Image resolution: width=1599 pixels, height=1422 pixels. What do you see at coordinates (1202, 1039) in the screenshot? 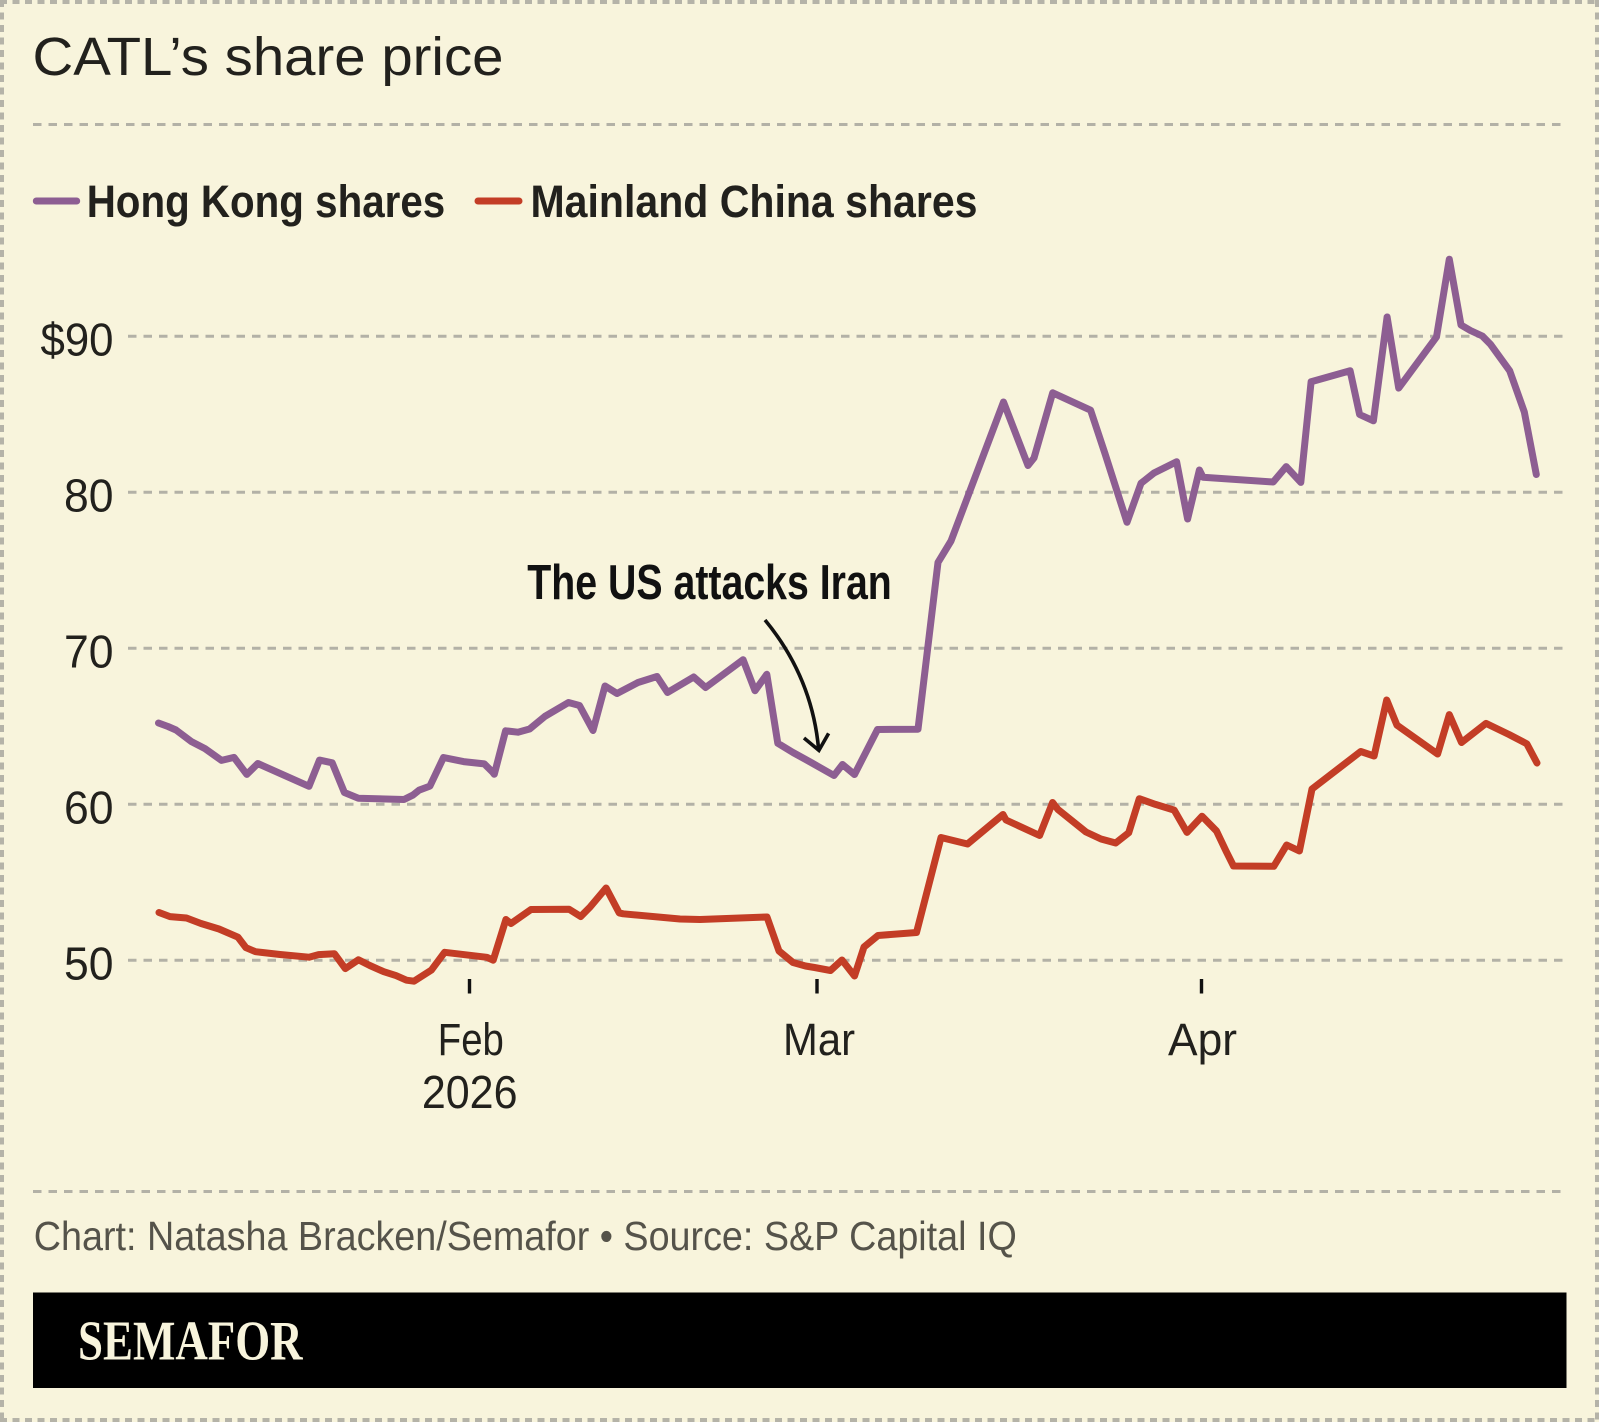
I see `svg-text: Apr` at bounding box center [1202, 1039].